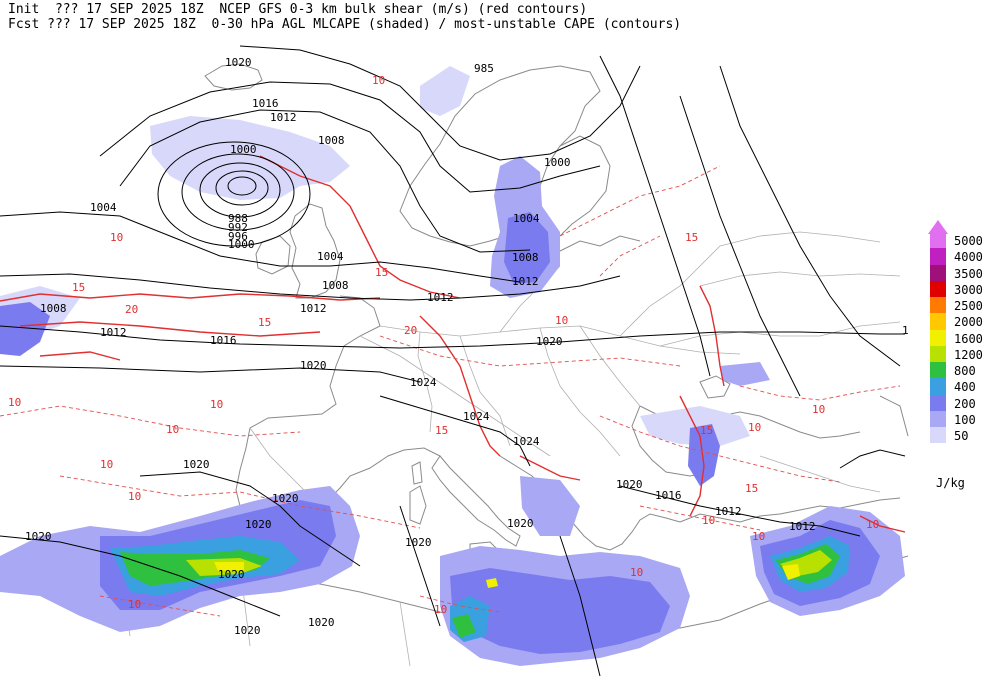  I want to click on legend-label: 2500, so click(968, 306).